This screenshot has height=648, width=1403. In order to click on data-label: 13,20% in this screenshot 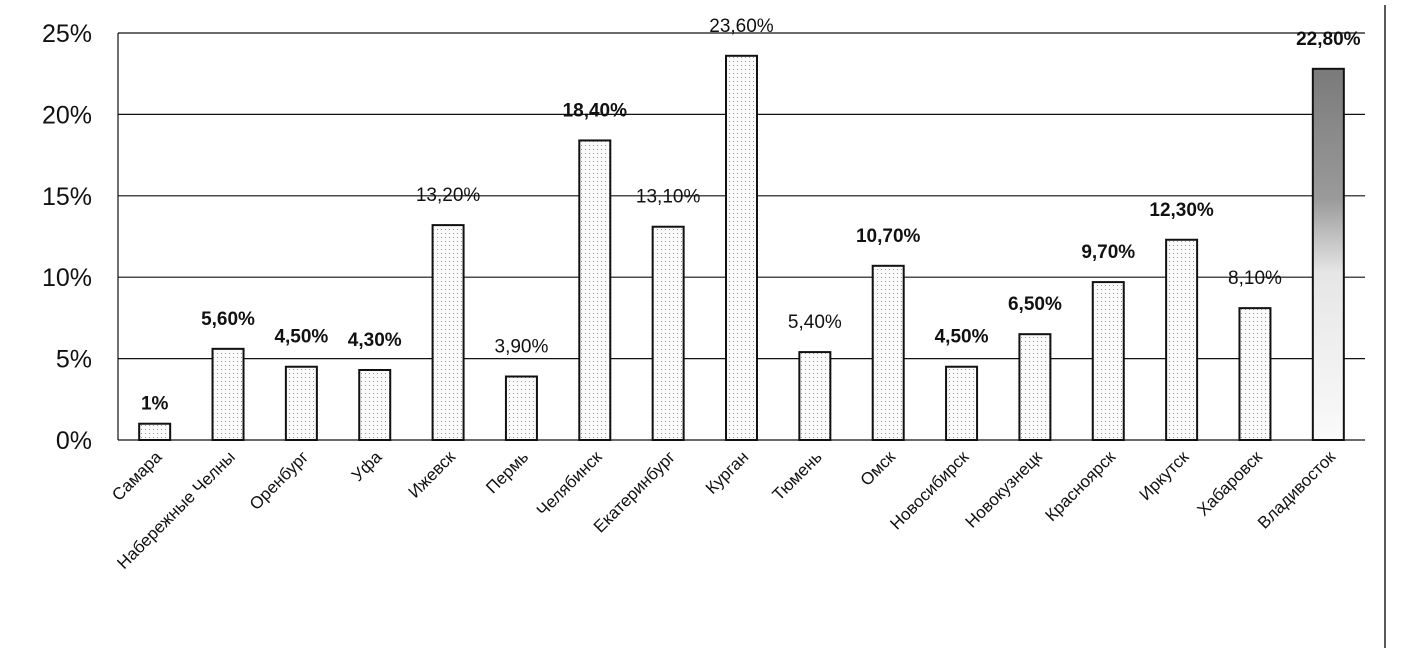, I will do `click(448, 195)`.